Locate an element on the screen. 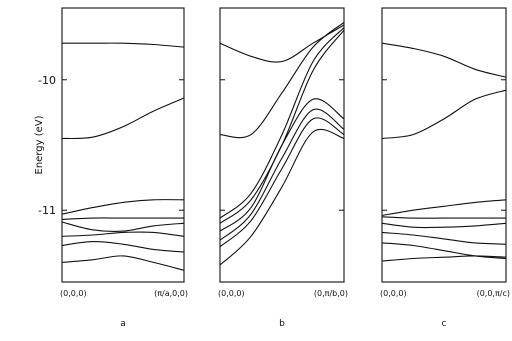 The width and height of the screenshot is (512, 341). panel-label-b: b is located at coordinates (282, 324).